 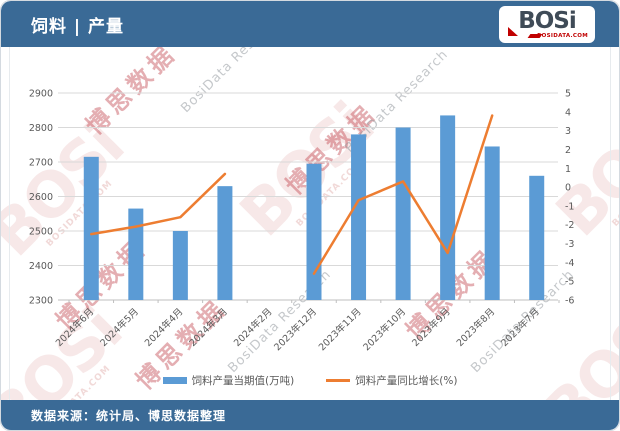 I want to click on bar-2024年5月, so click(x=136, y=254).